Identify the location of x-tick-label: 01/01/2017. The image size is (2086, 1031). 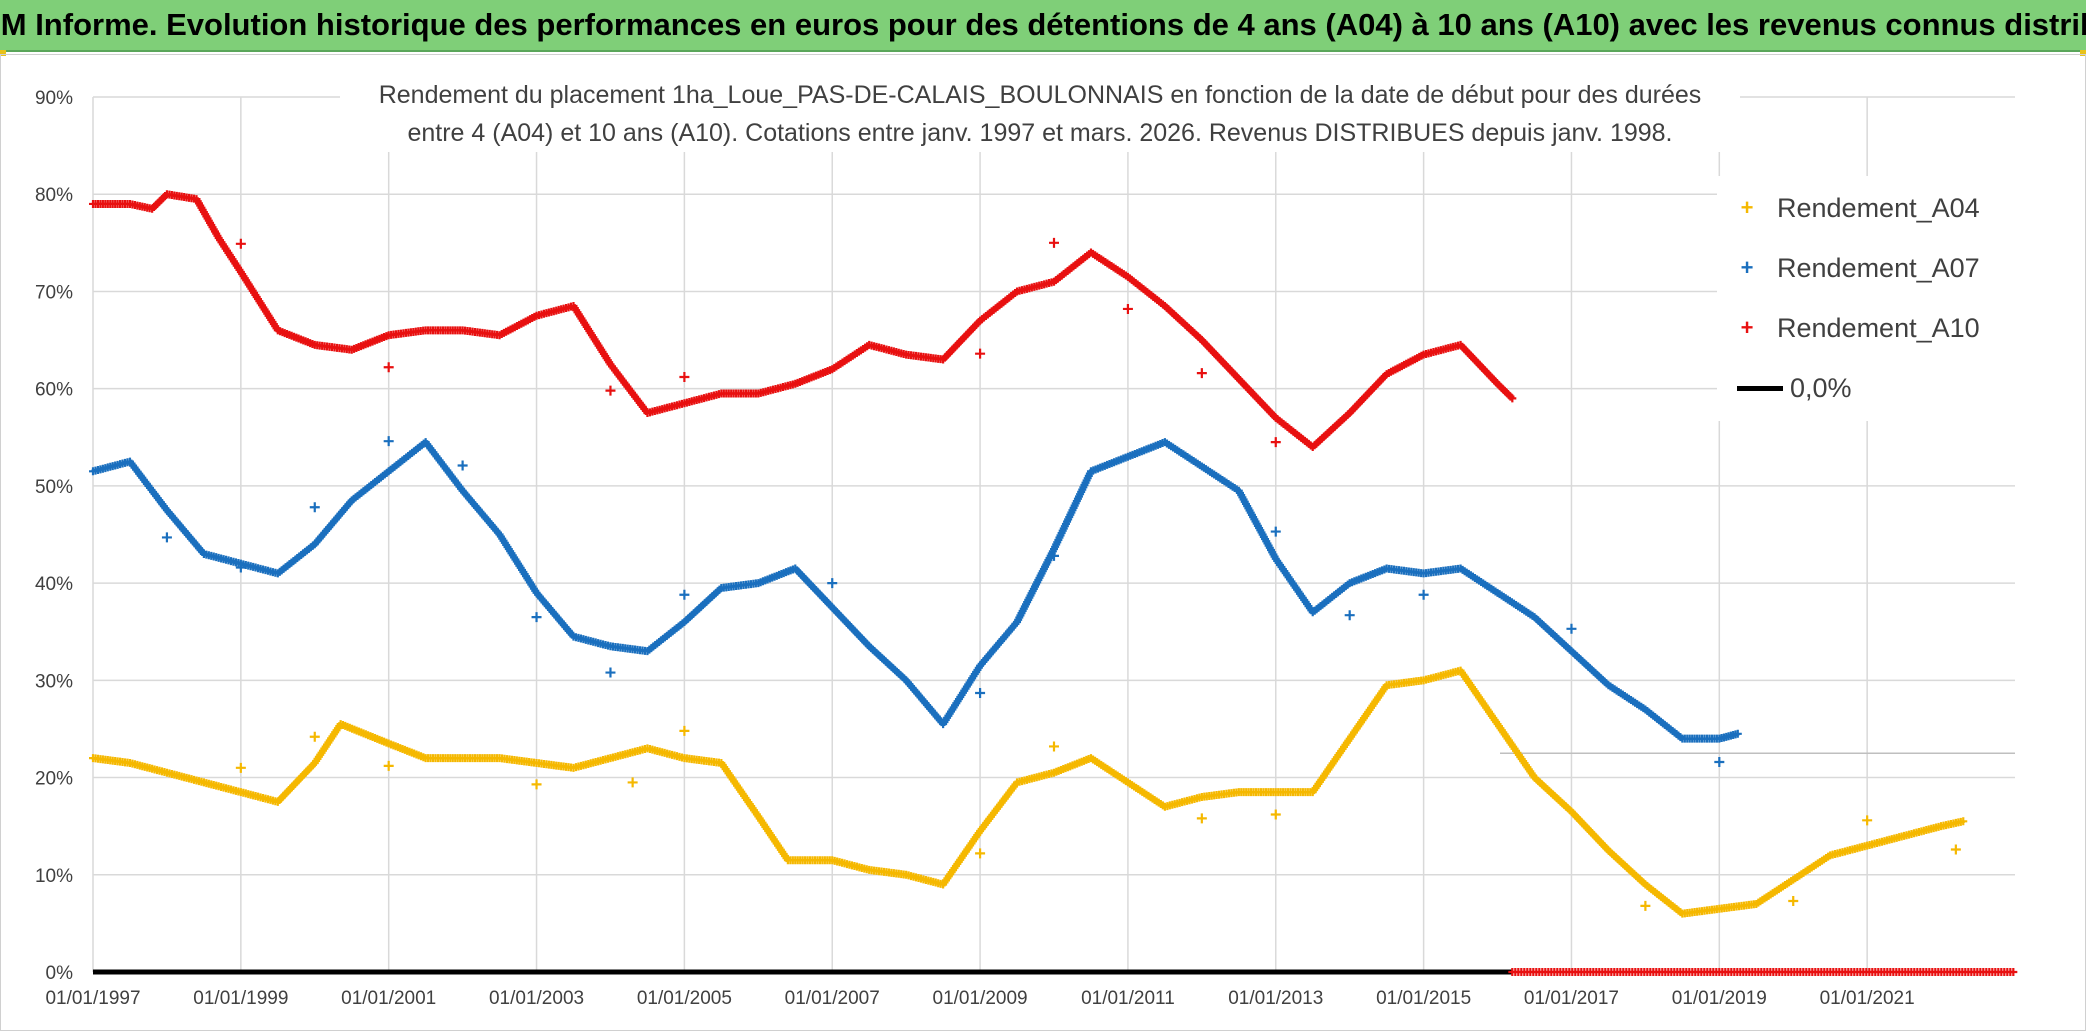
(1571, 998).